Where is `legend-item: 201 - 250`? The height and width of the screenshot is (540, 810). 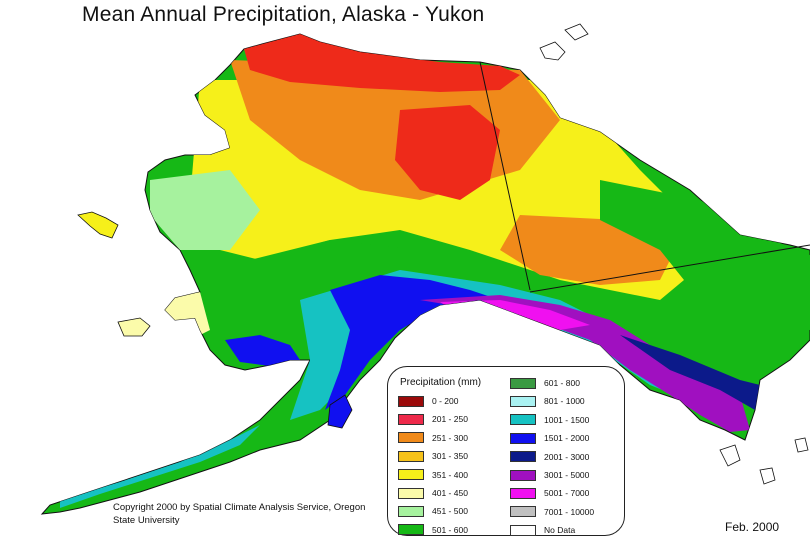
legend-item: 201 - 250 is located at coordinates (433, 419).